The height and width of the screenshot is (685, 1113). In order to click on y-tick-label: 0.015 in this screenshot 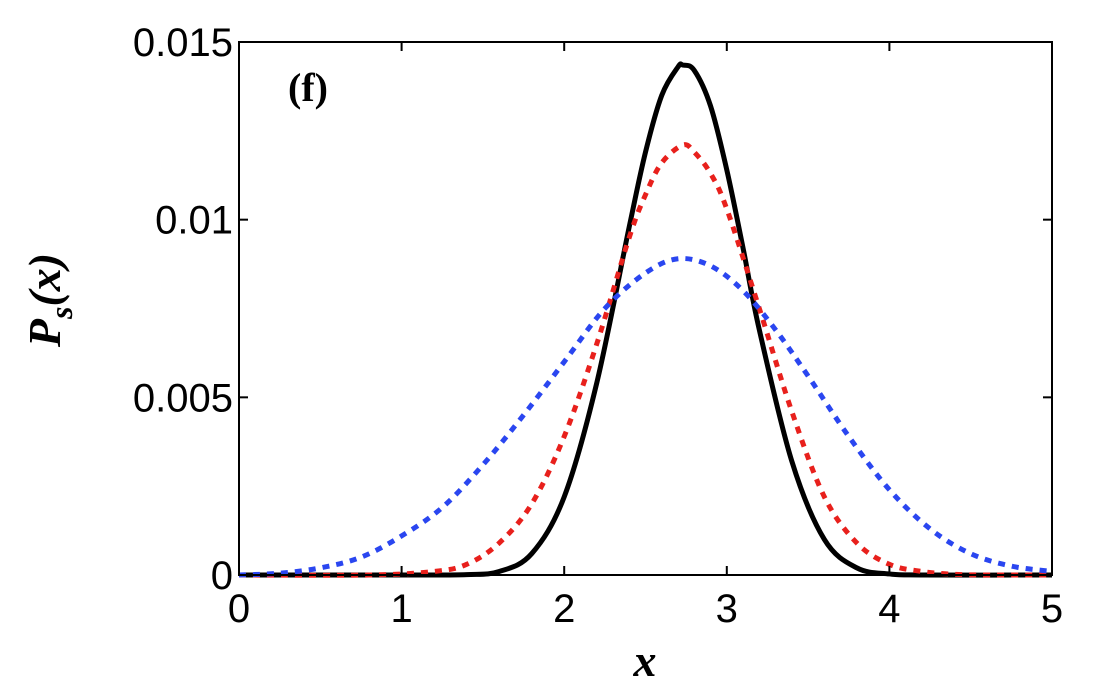, I will do `click(183, 43)`.